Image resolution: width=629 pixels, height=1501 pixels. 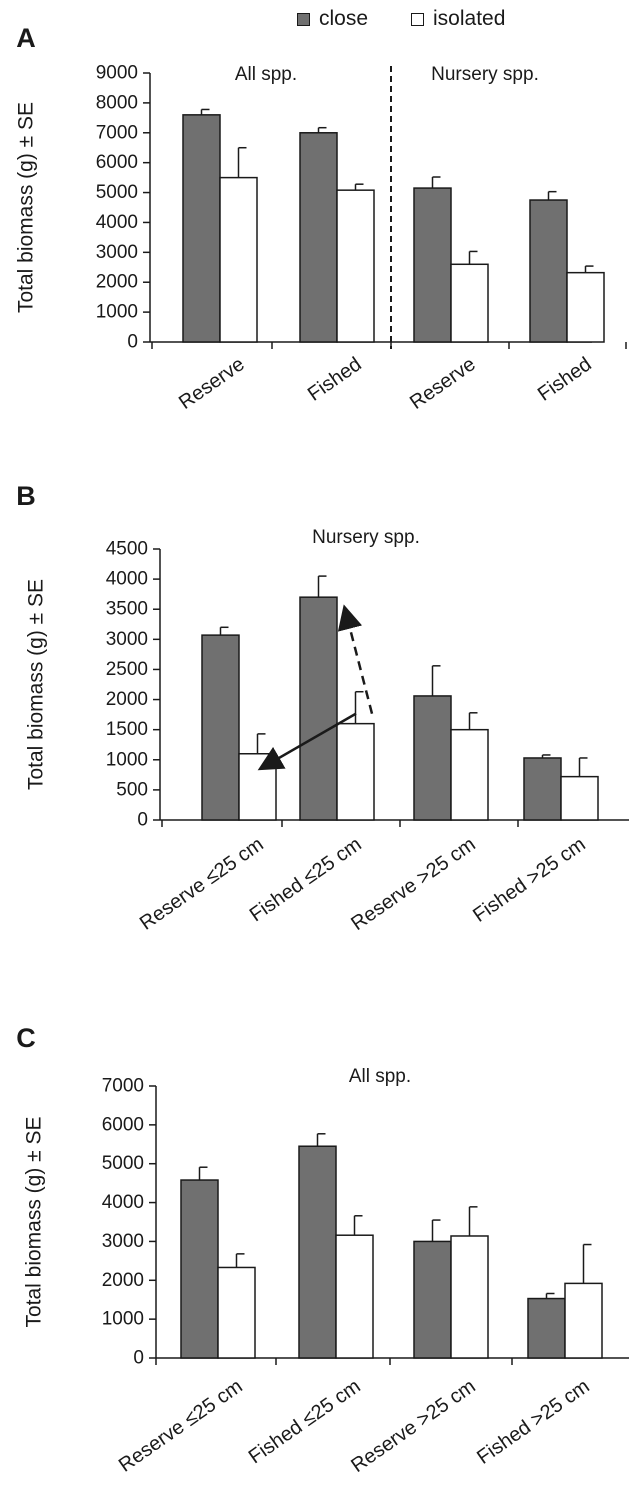 I want to click on y-tick-label: 8000, so click(x=117, y=102).